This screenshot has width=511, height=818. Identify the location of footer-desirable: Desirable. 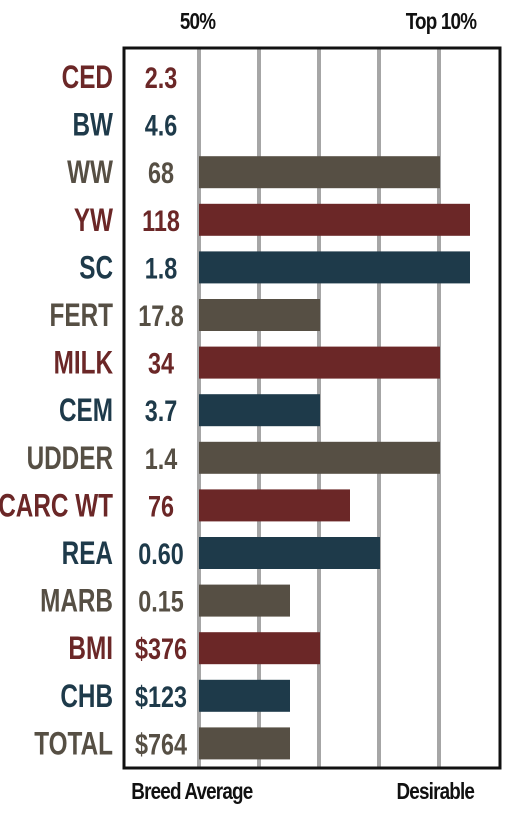
(435, 791).